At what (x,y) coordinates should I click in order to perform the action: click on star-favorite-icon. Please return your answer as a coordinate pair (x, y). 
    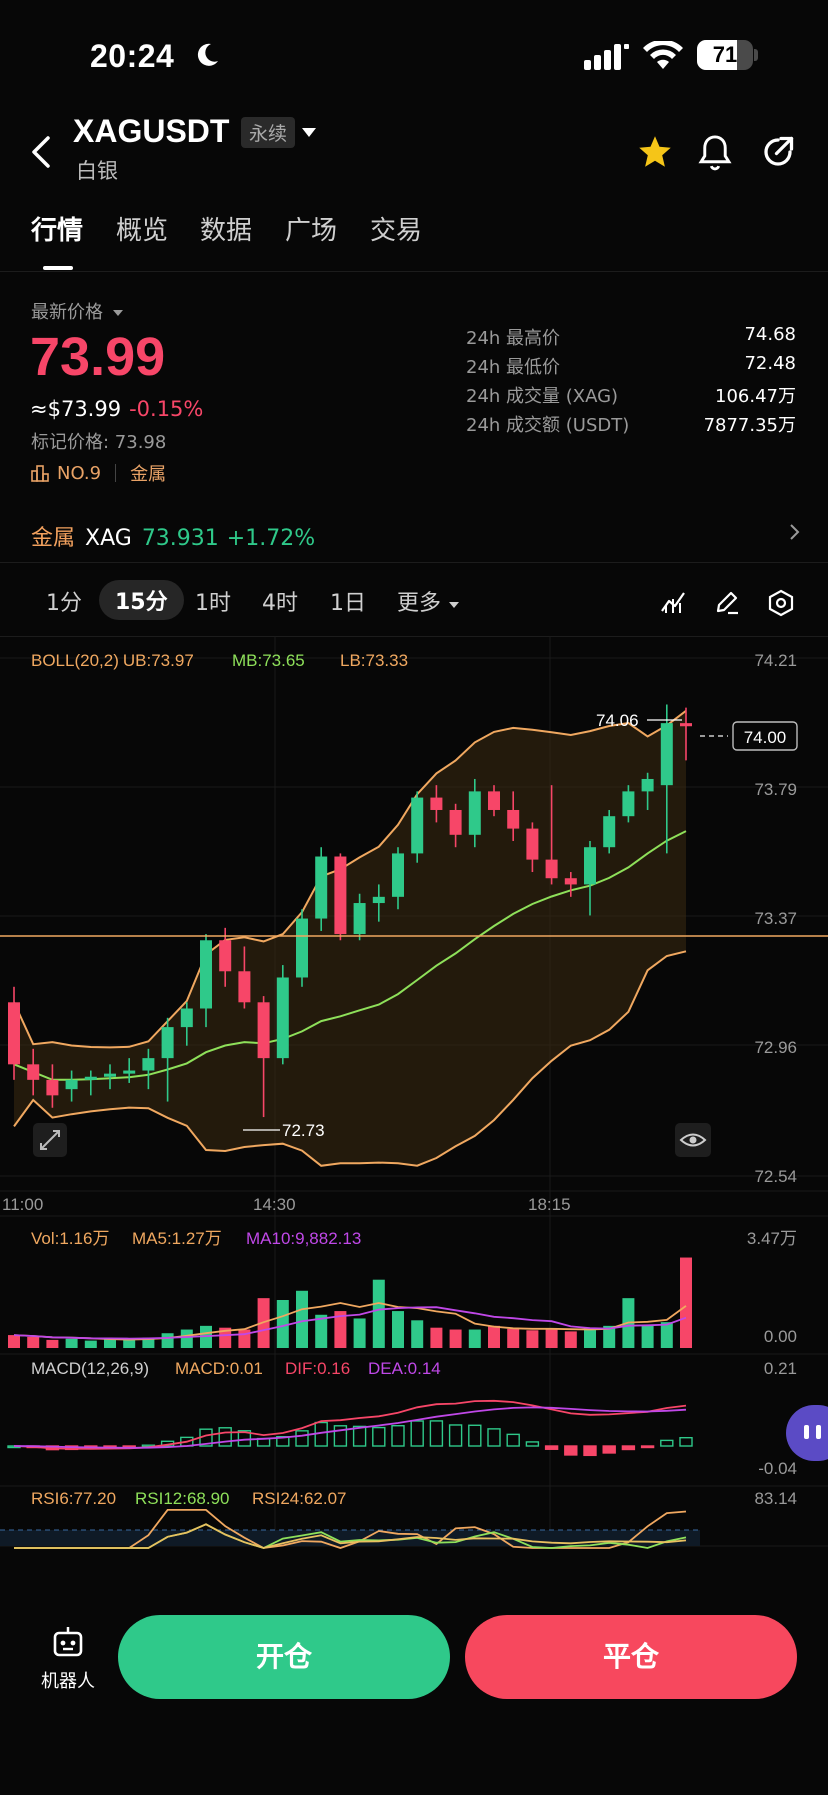
    Looking at the image, I should click on (655, 152).